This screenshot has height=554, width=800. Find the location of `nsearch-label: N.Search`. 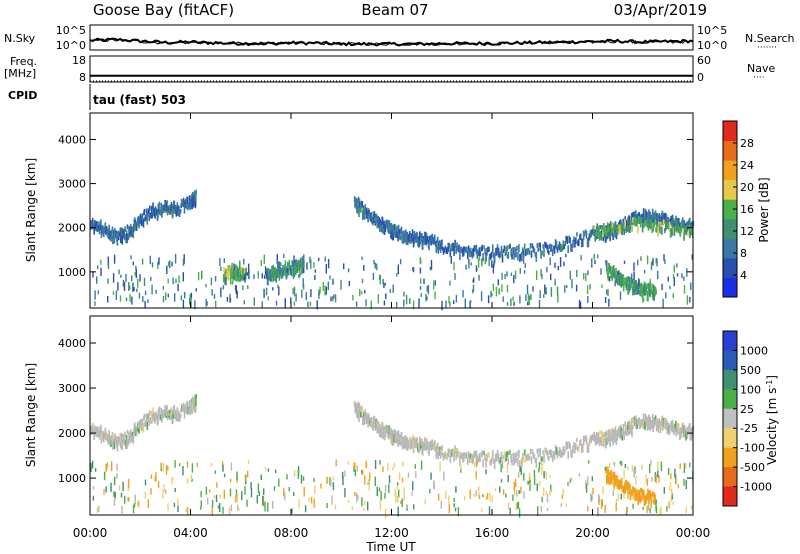

nsearch-label: N.Search is located at coordinates (770, 38).